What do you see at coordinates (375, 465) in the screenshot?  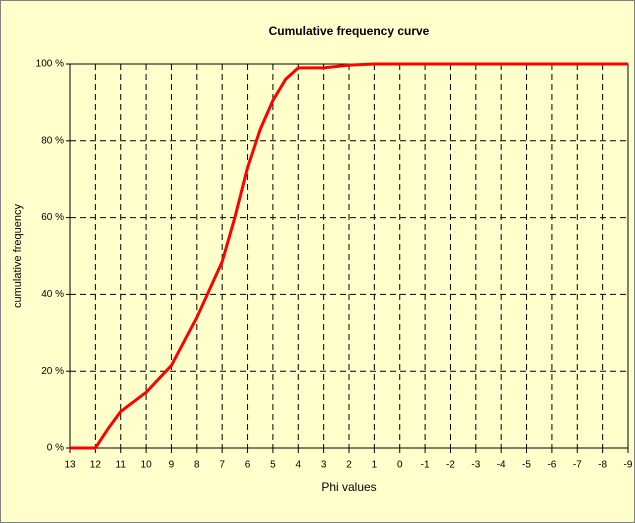 I see `x-tick-label: 1` at bounding box center [375, 465].